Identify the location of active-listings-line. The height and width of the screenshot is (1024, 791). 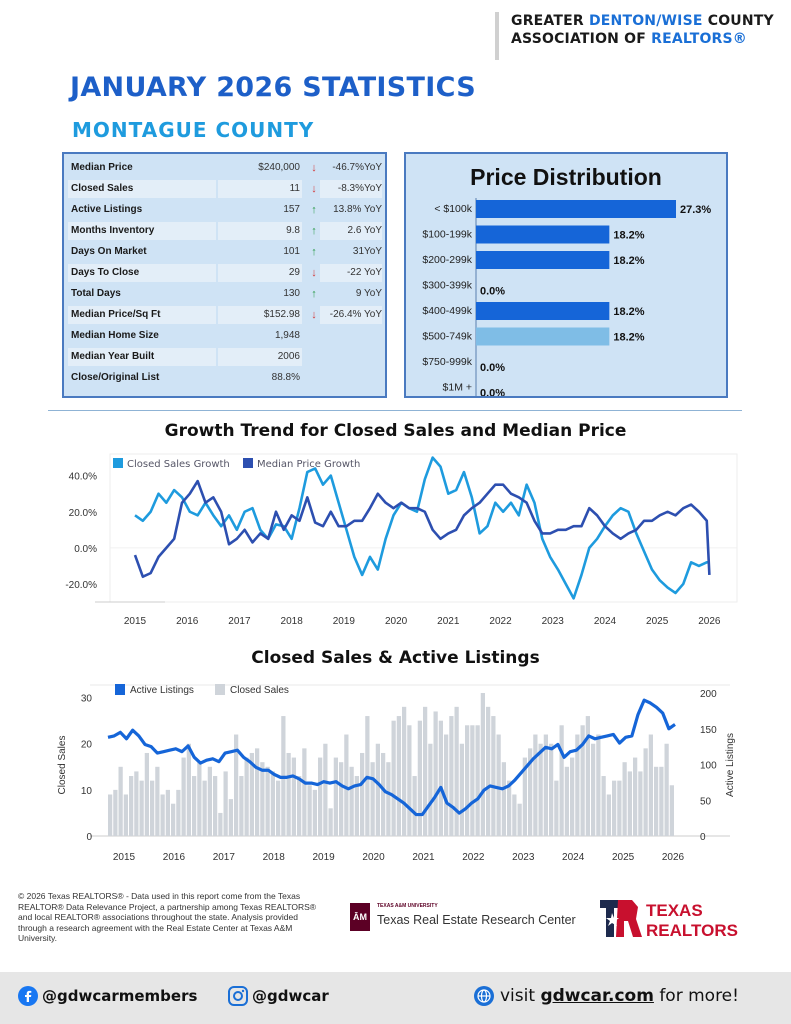
(391, 757).